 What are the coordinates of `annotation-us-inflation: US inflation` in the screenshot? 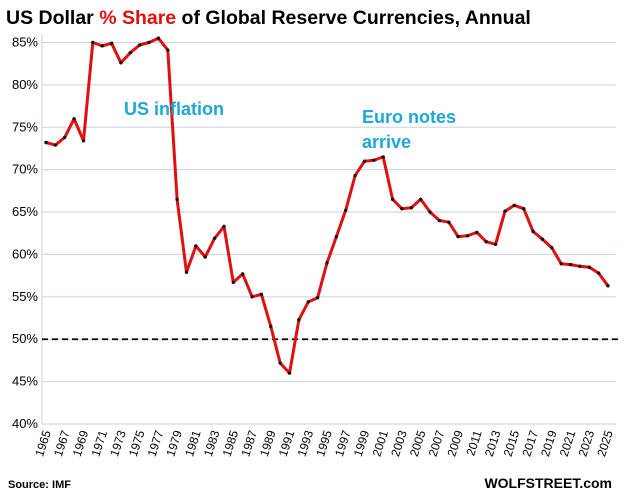 It's located at (174, 109).